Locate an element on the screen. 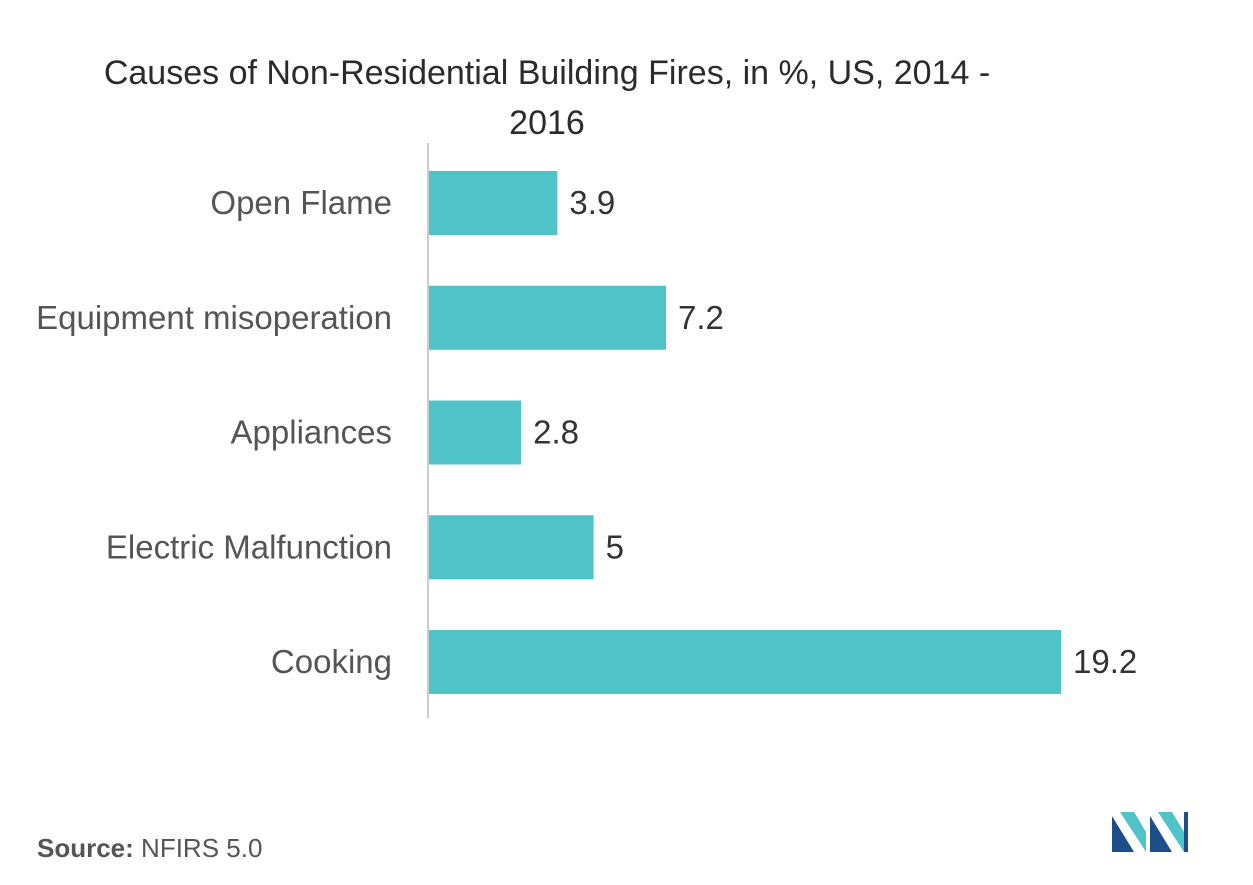  bar-open-flame is located at coordinates (493, 203).